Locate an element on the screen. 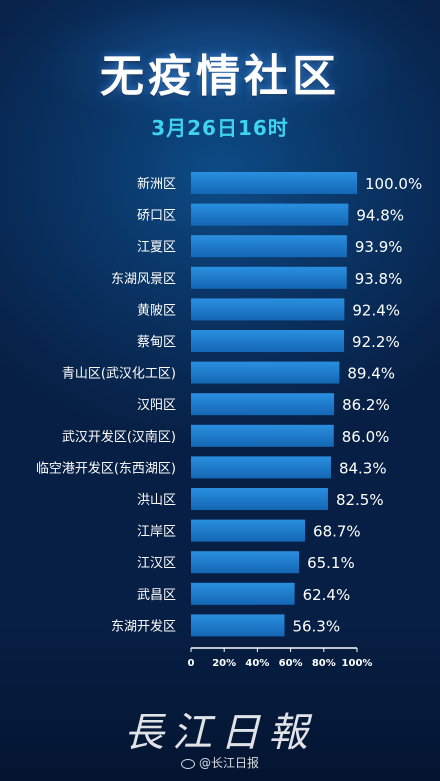 Image resolution: width=440 pixels, height=781 pixels. x-tick-label: 20% is located at coordinates (224, 663).